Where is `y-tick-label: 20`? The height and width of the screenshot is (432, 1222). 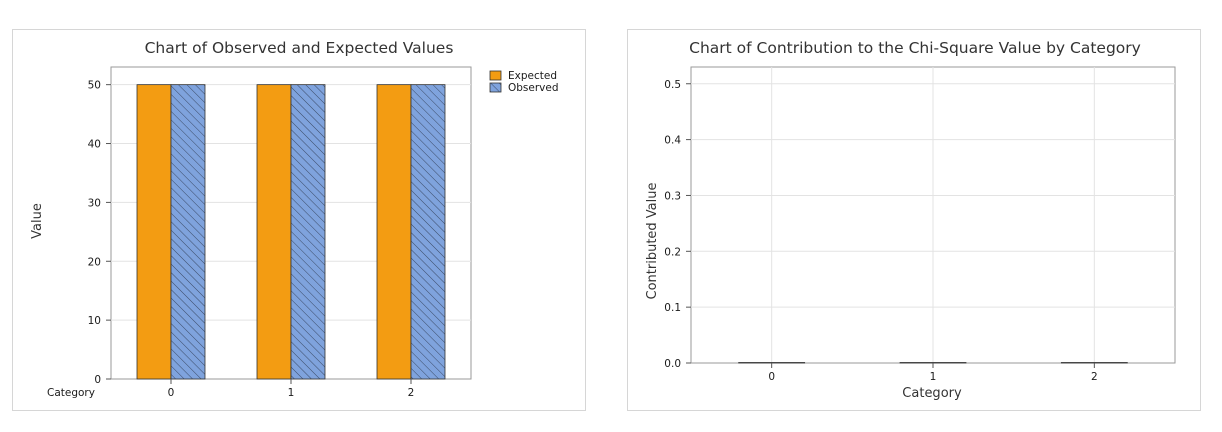 y-tick-label: 20 is located at coordinates (94, 262).